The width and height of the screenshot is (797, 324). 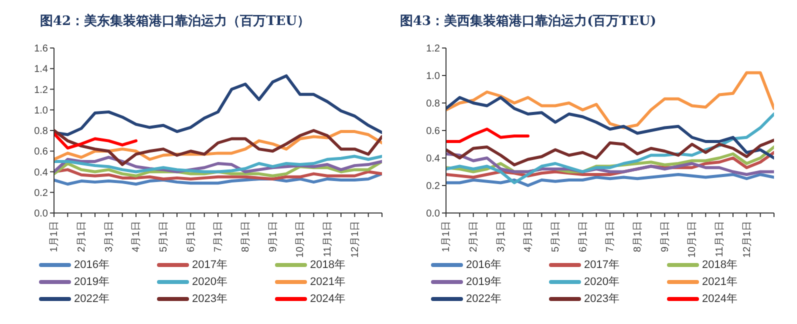 I want to click on chart-title: 图43：美西集装箱港口靠泊运力(百万TEU), so click(x=529, y=21).